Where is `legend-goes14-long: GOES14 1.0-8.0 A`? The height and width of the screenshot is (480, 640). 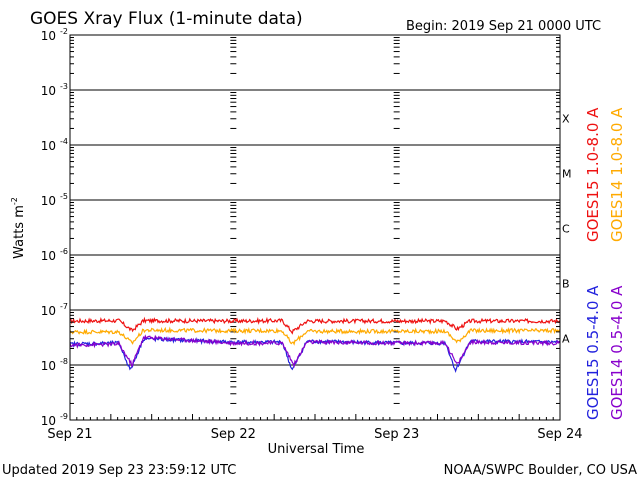 legend-goes14-long: GOES14 1.0-8.0 A is located at coordinates (617, 174).